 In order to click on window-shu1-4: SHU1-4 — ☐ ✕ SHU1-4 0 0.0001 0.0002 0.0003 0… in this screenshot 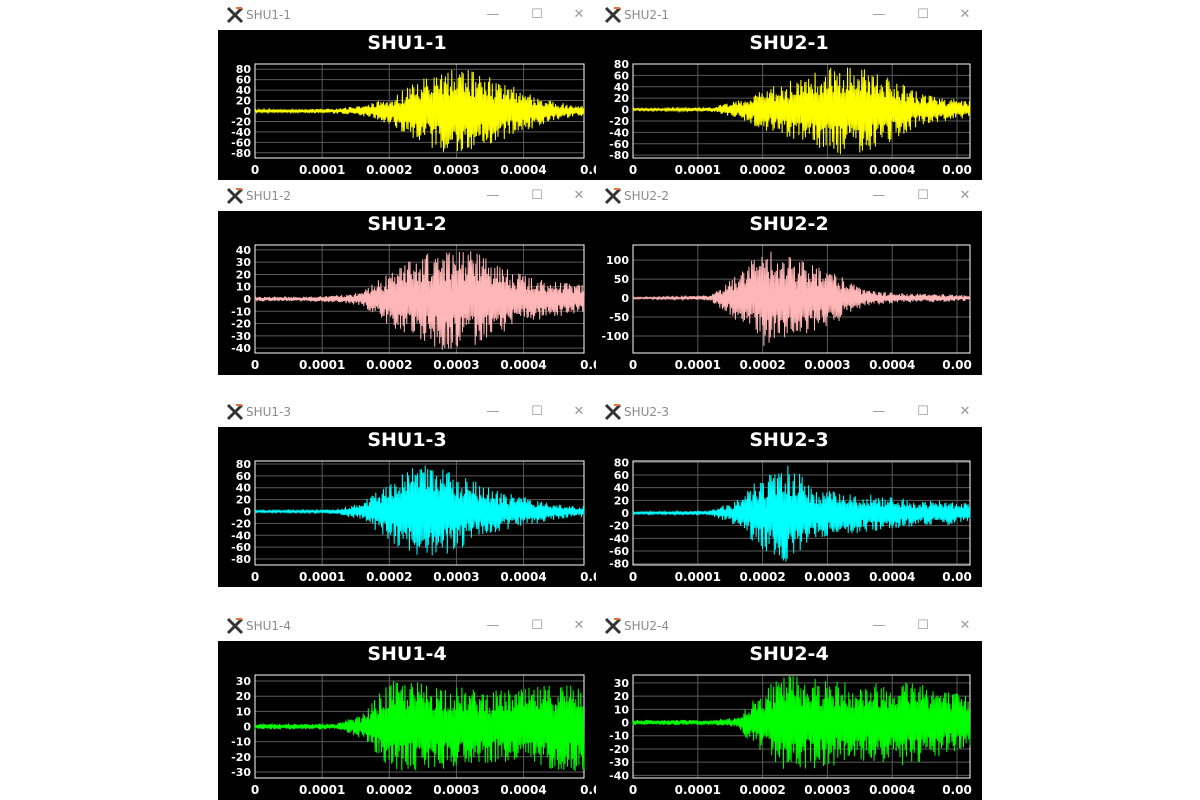, I will do `click(407, 705)`.